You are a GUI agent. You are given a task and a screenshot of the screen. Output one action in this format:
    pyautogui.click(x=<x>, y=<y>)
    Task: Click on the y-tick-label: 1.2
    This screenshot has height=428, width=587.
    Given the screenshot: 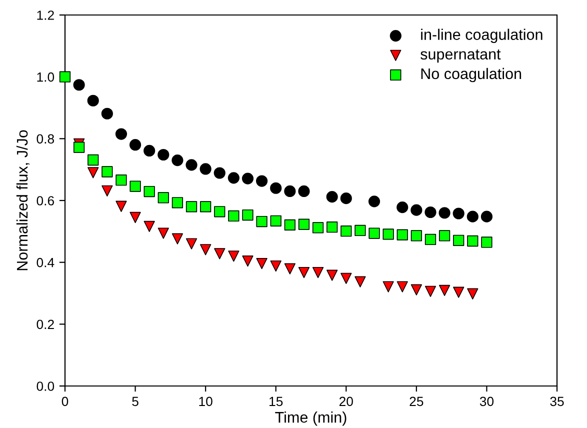 What is the action you would take?
    pyautogui.click(x=45, y=15)
    